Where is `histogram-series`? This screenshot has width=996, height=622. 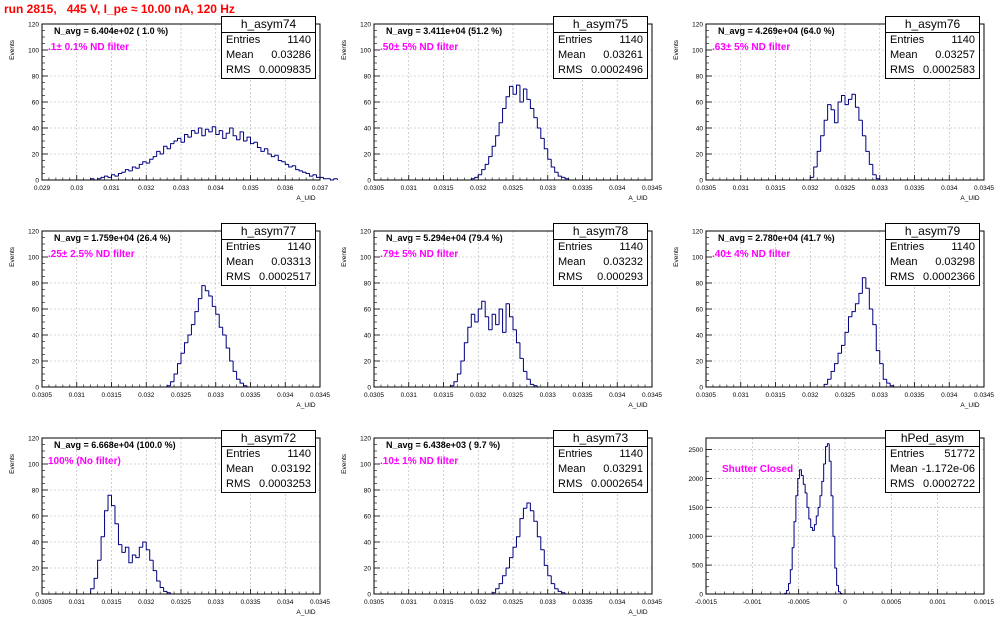 histogram-series is located at coordinates (859, 332).